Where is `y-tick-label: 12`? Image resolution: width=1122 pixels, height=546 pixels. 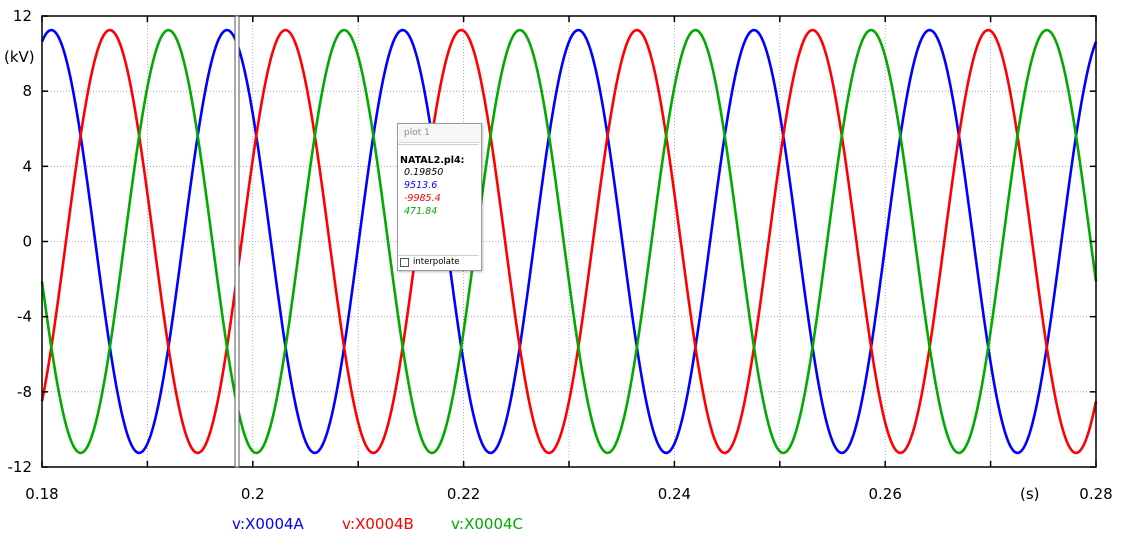
y-tick-label: 12 is located at coordinates (22, 16).